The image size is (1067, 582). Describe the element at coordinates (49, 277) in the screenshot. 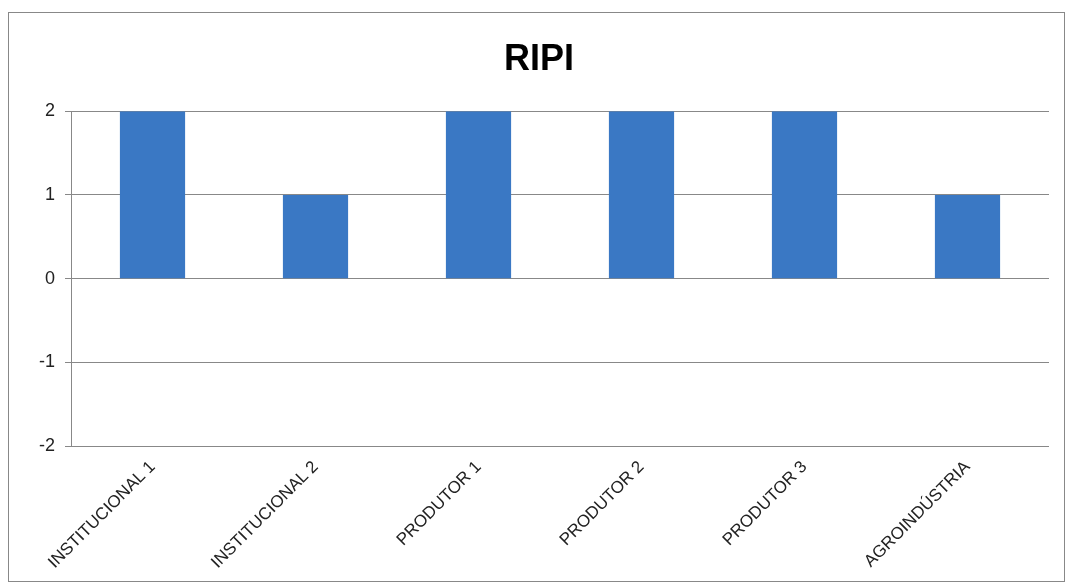

I see `y-tick-label: 0` at that location.